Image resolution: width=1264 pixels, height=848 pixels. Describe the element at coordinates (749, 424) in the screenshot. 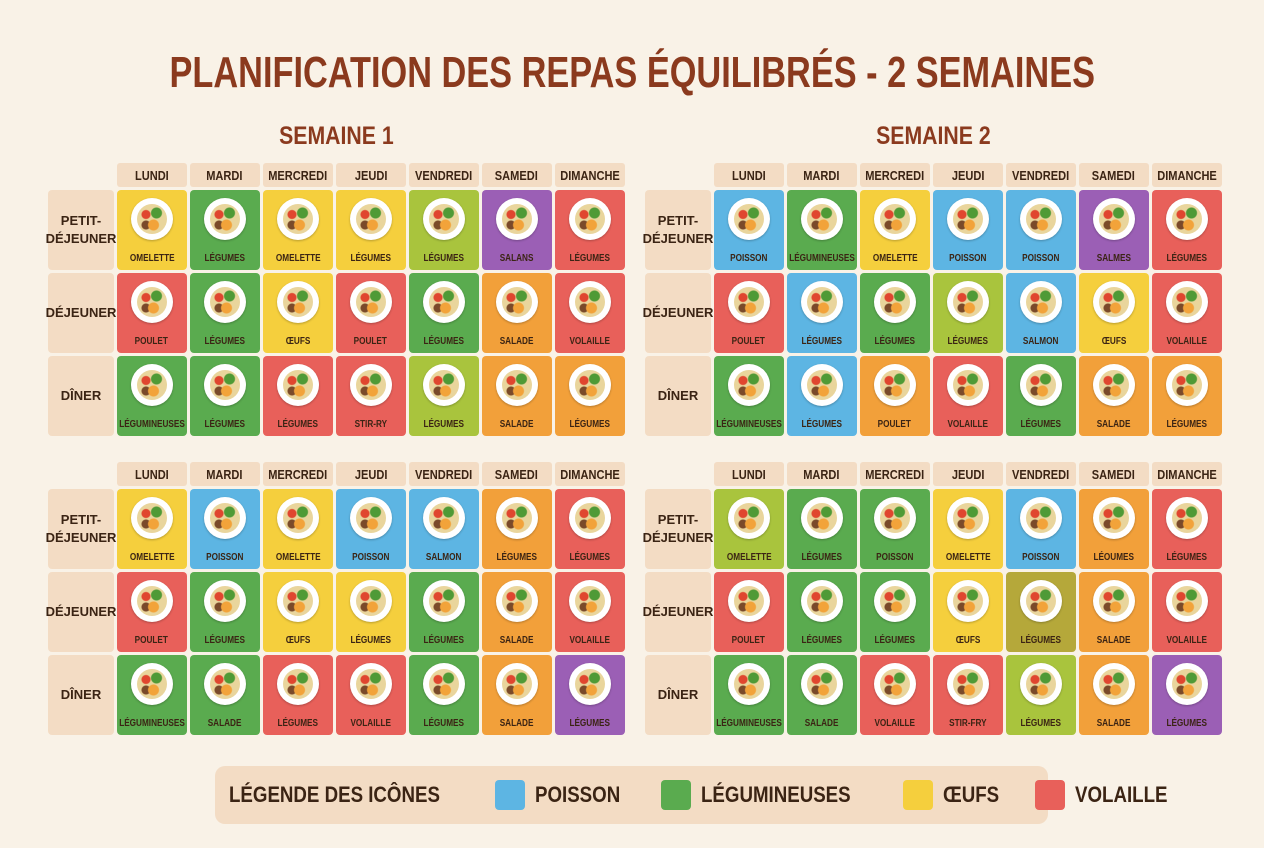

I see `meal-name: LÉGUMINEUSES` at that location.